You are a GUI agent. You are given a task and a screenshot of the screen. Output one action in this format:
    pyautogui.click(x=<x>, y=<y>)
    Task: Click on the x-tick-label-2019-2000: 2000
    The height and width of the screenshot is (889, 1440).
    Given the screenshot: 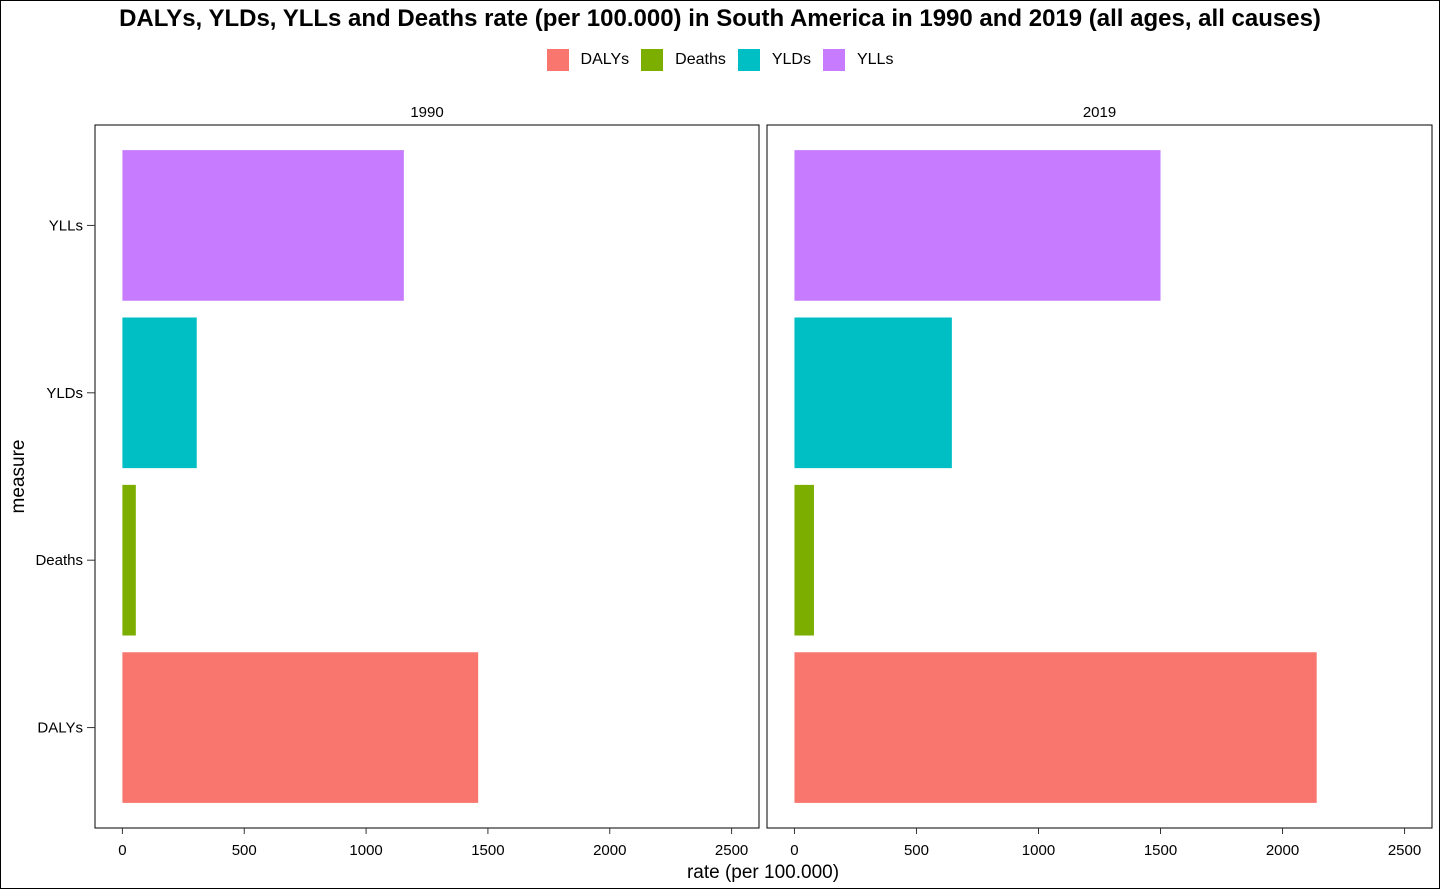 What is the action you would take?
    pyautogui.click(x=1282, y=850)
    